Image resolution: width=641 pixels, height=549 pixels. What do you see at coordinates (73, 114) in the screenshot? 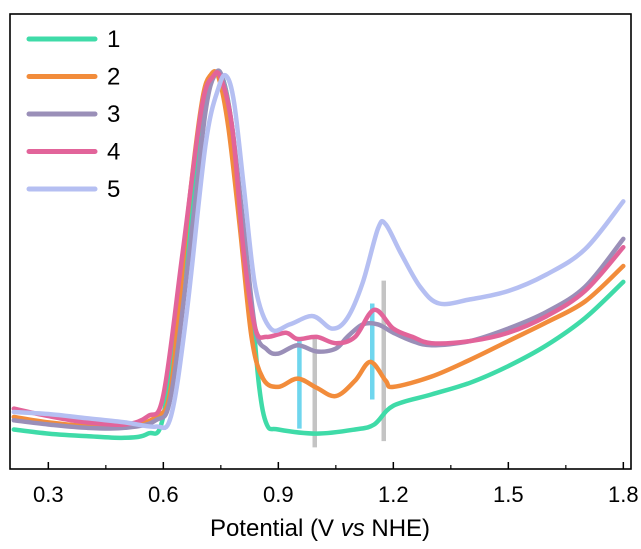
I see `legend: 1 2 3 4 5` at bounding box center [73, 114].